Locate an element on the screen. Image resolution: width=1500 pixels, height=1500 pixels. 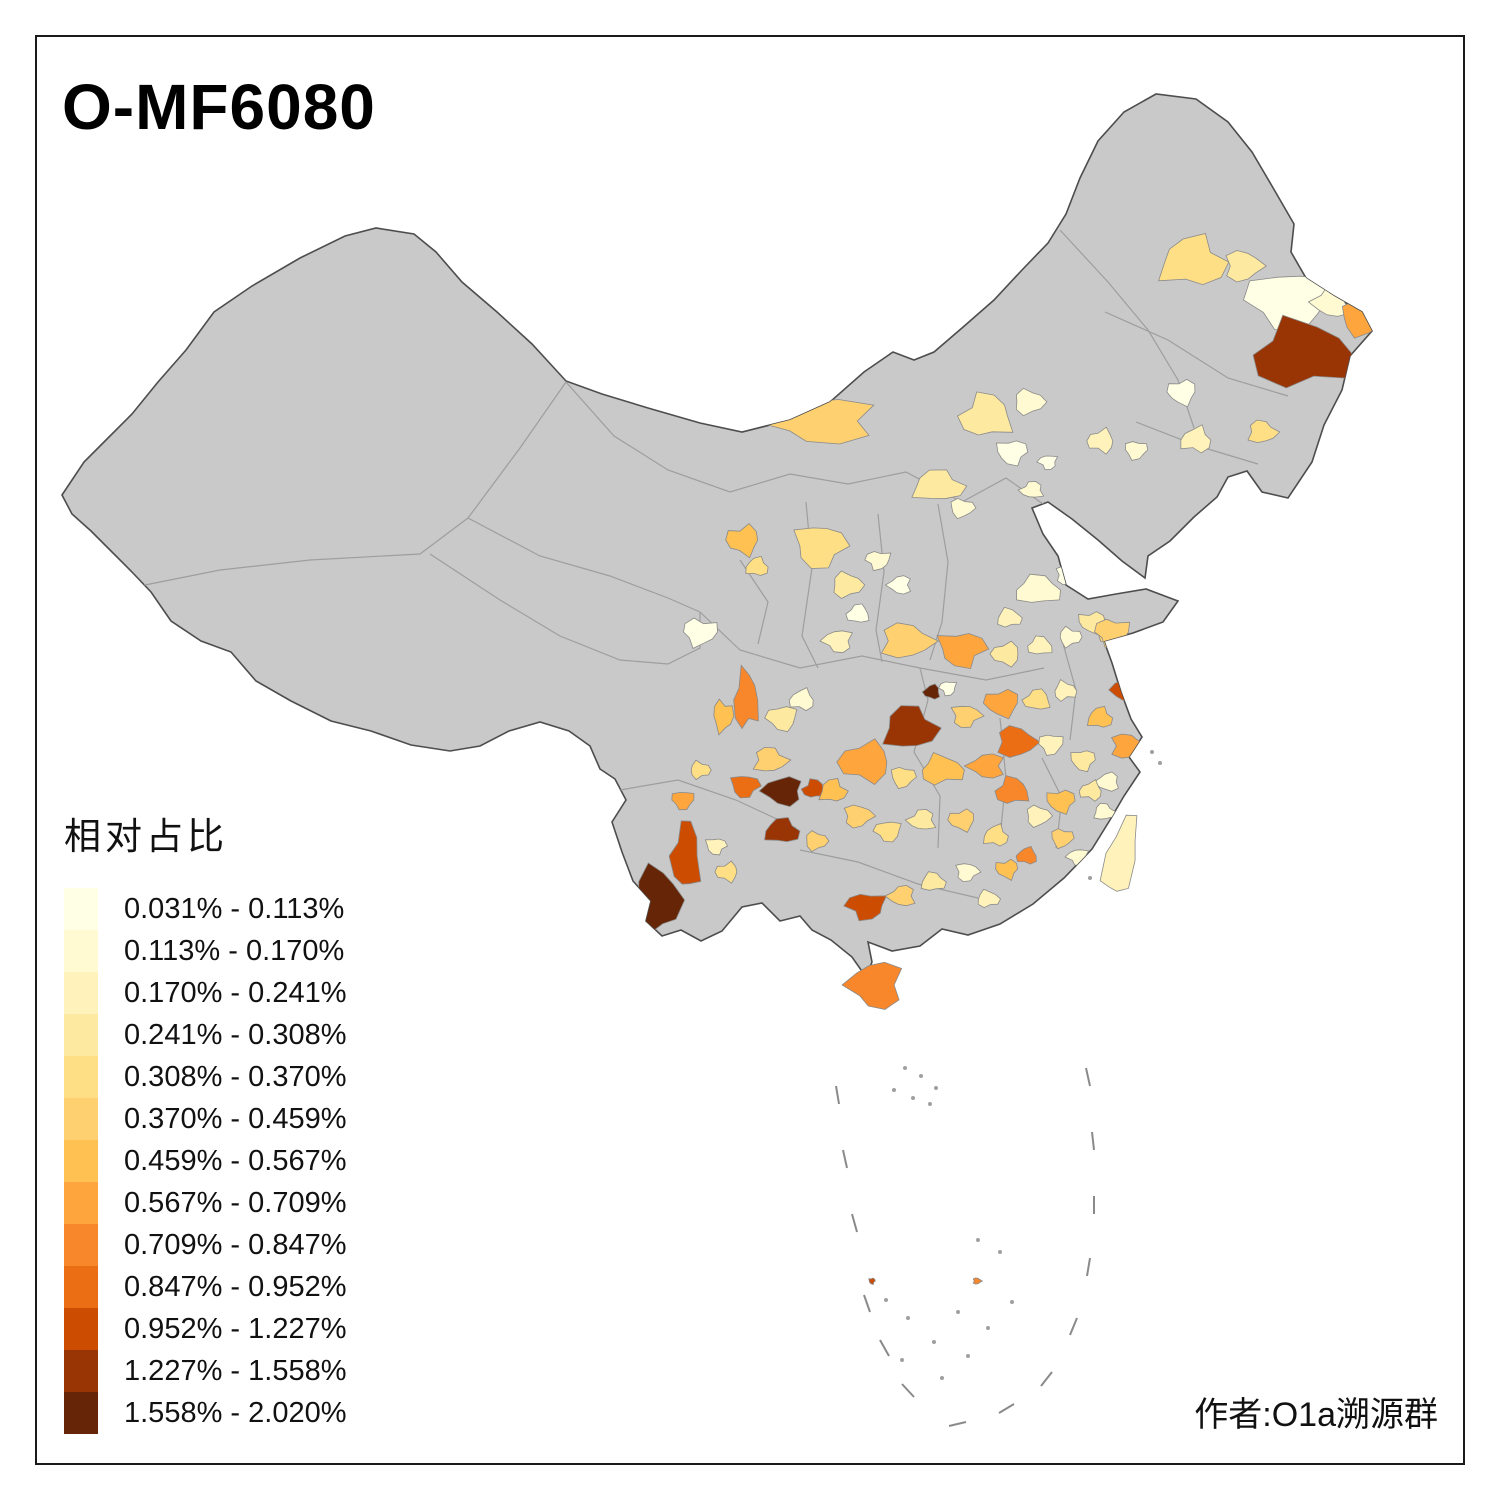
legend-item: 1.227% - 1.558% is located at coordinates (205, 1371).